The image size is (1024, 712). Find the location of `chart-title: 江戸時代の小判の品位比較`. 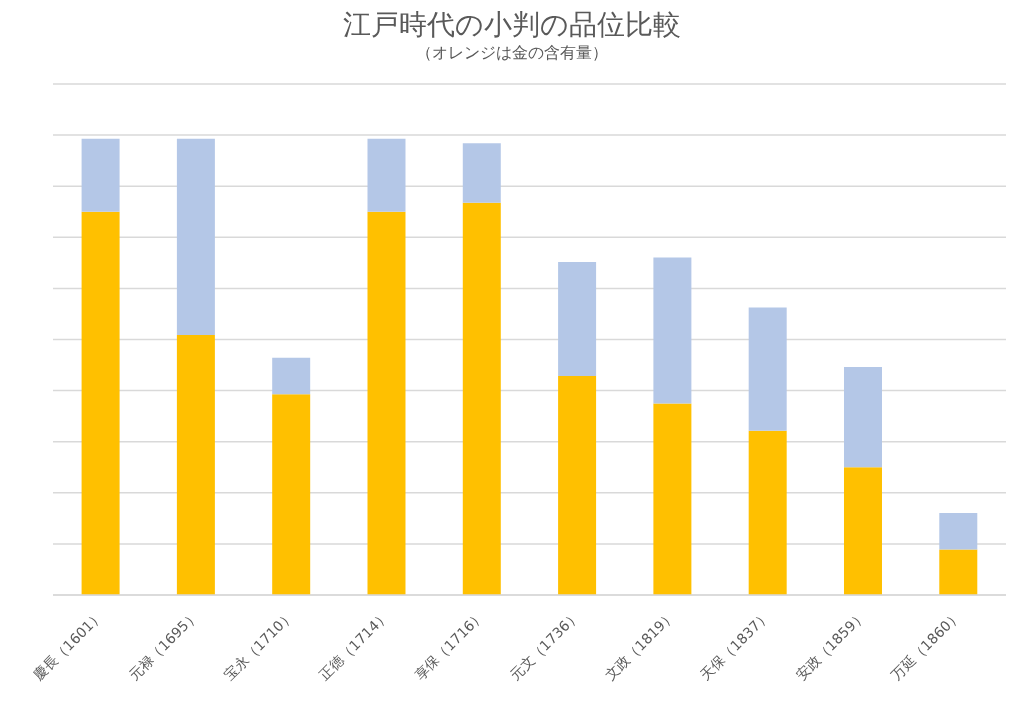

chart-title: 江戸時代の小判の品位比較 is located at coordinates (512, 25).